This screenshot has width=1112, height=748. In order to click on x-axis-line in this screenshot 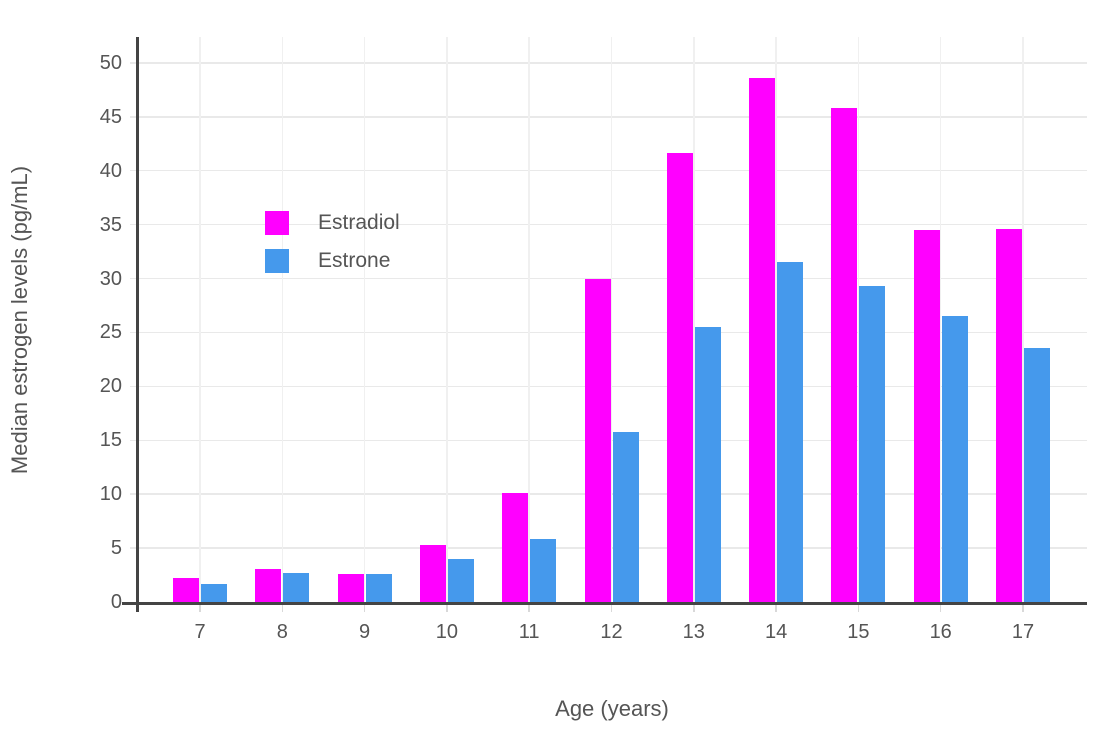, I will do `click(604, 603)`.